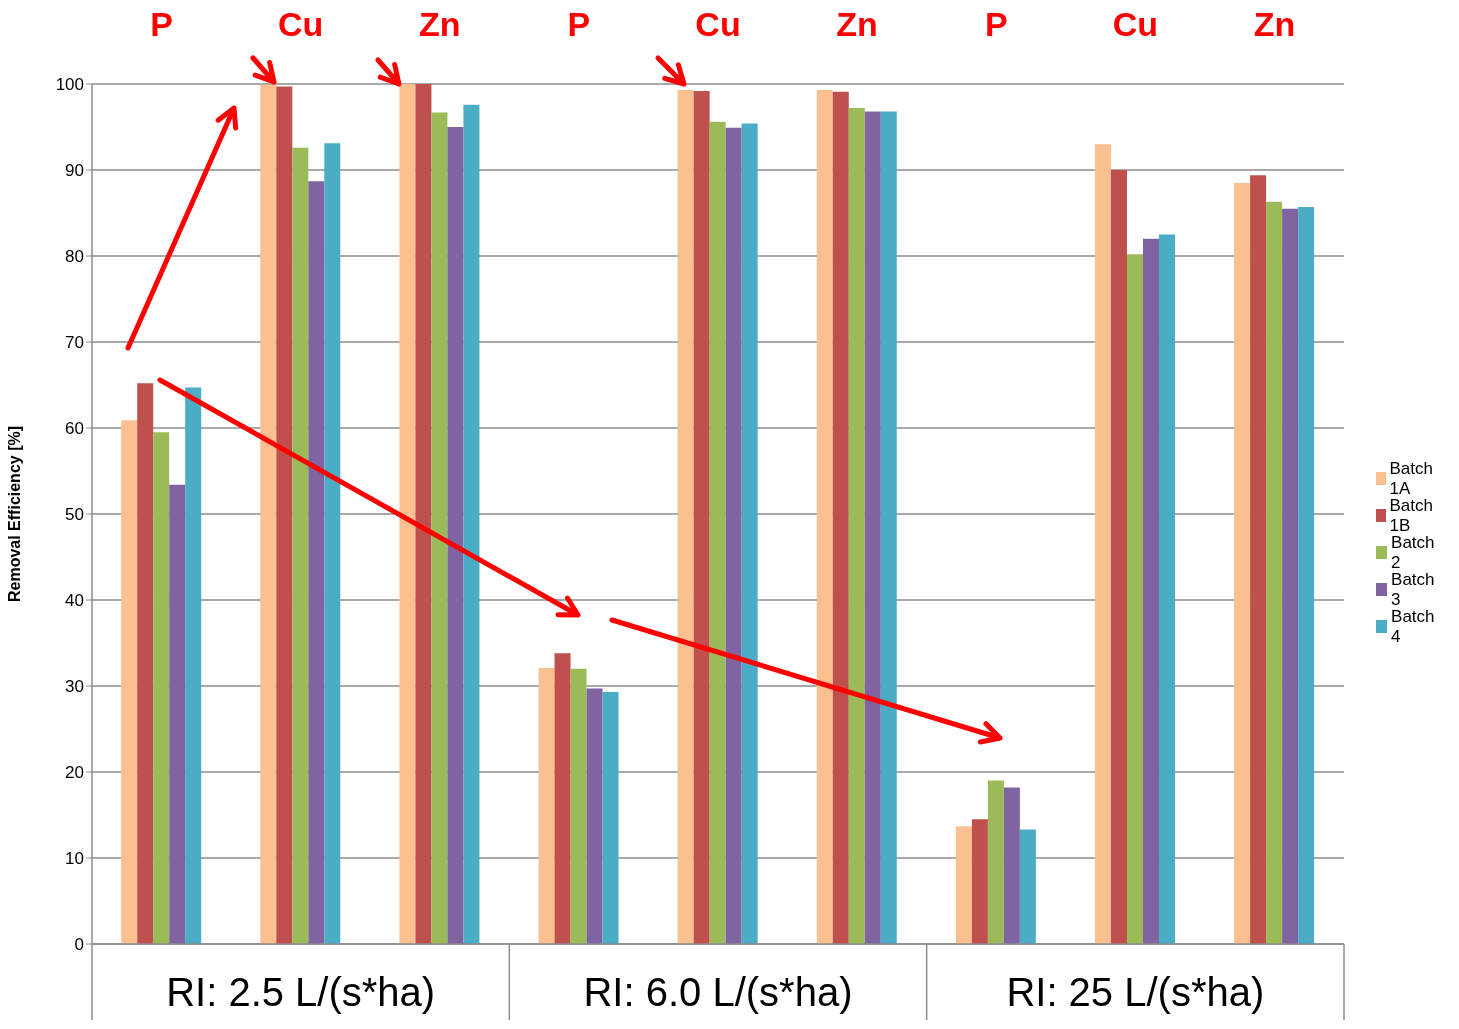  I want to click on y-tick-label: 50, so click(74, 515).